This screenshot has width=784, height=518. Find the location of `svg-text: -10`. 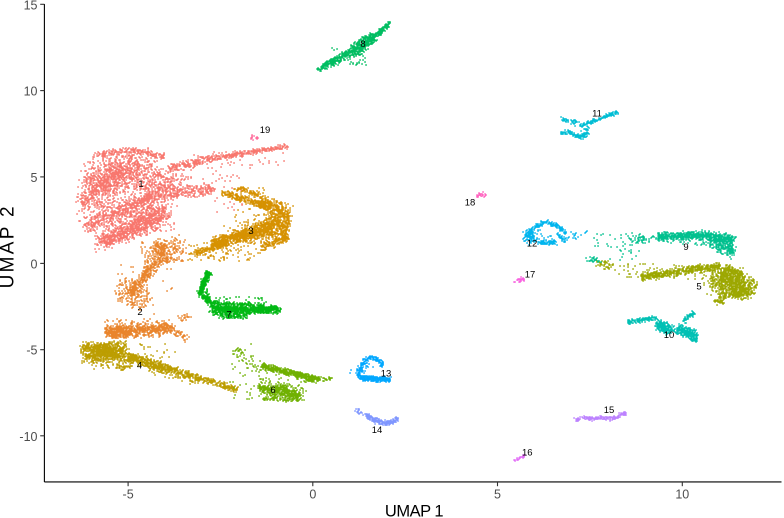

svg-text: -10 is located at coordinates (28, 437).